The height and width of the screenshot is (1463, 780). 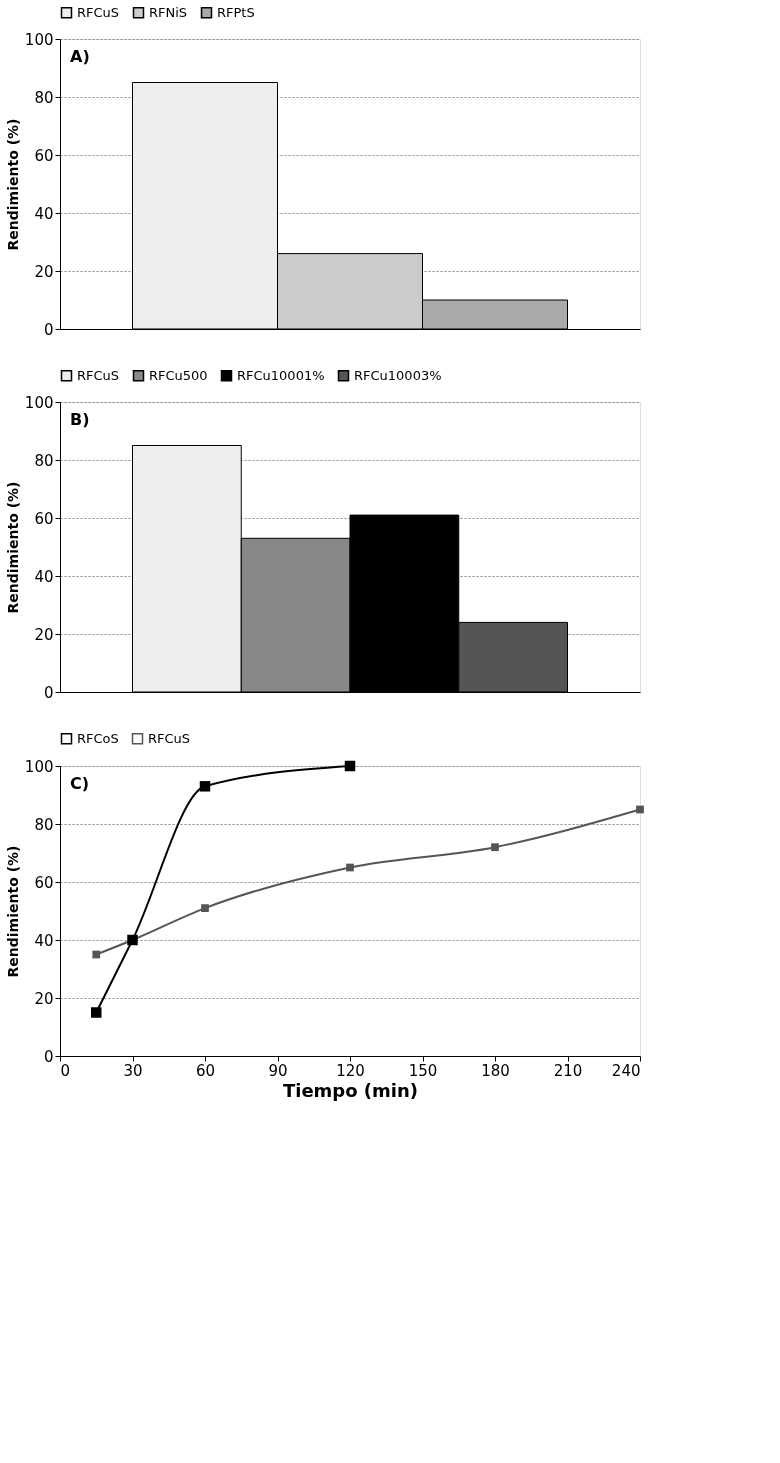 What do you see at coordinates (350, 1070) in the screenshot?
I see `x-tick-label: 120` at bounding box center [350, 1070].